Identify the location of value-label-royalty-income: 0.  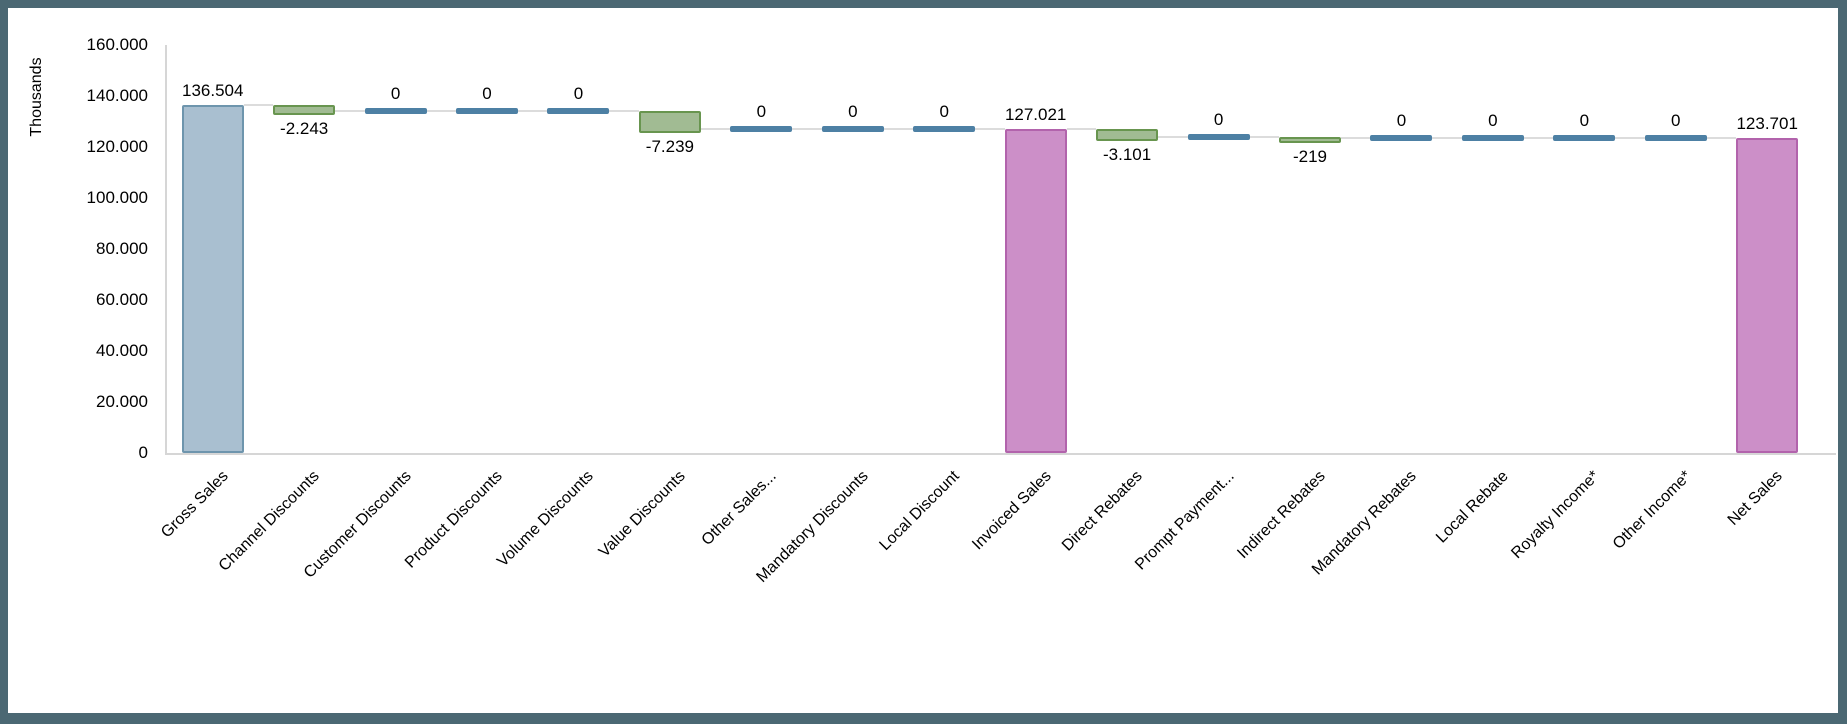
(1584, 120).